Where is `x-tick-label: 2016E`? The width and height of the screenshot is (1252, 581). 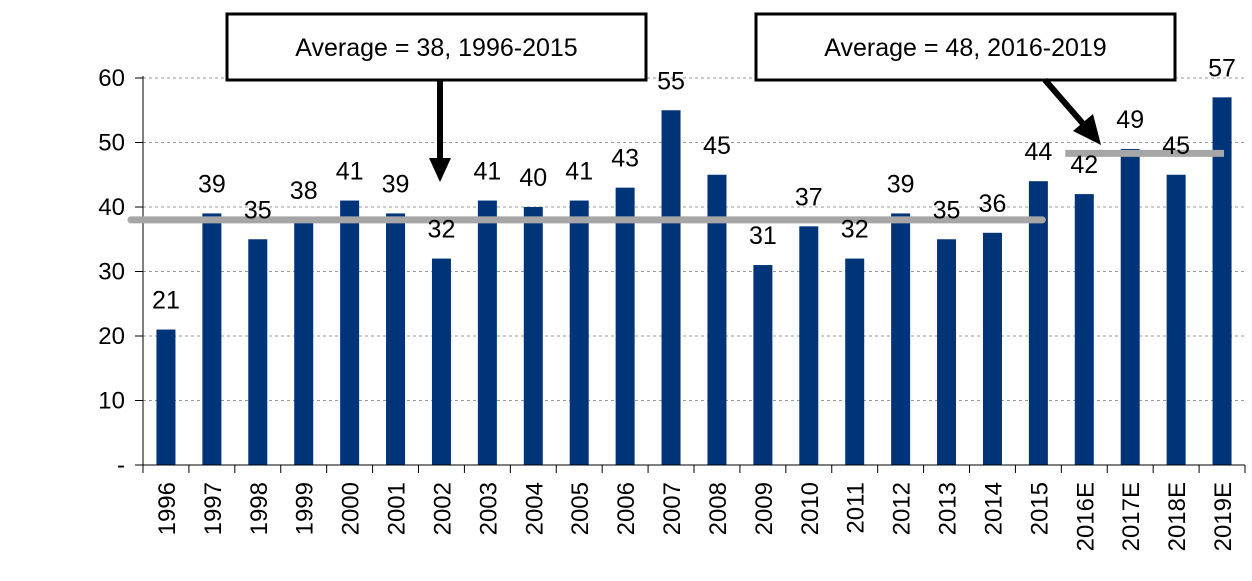
x-tick-label: 2016E is located at coordinates (1085, 516).